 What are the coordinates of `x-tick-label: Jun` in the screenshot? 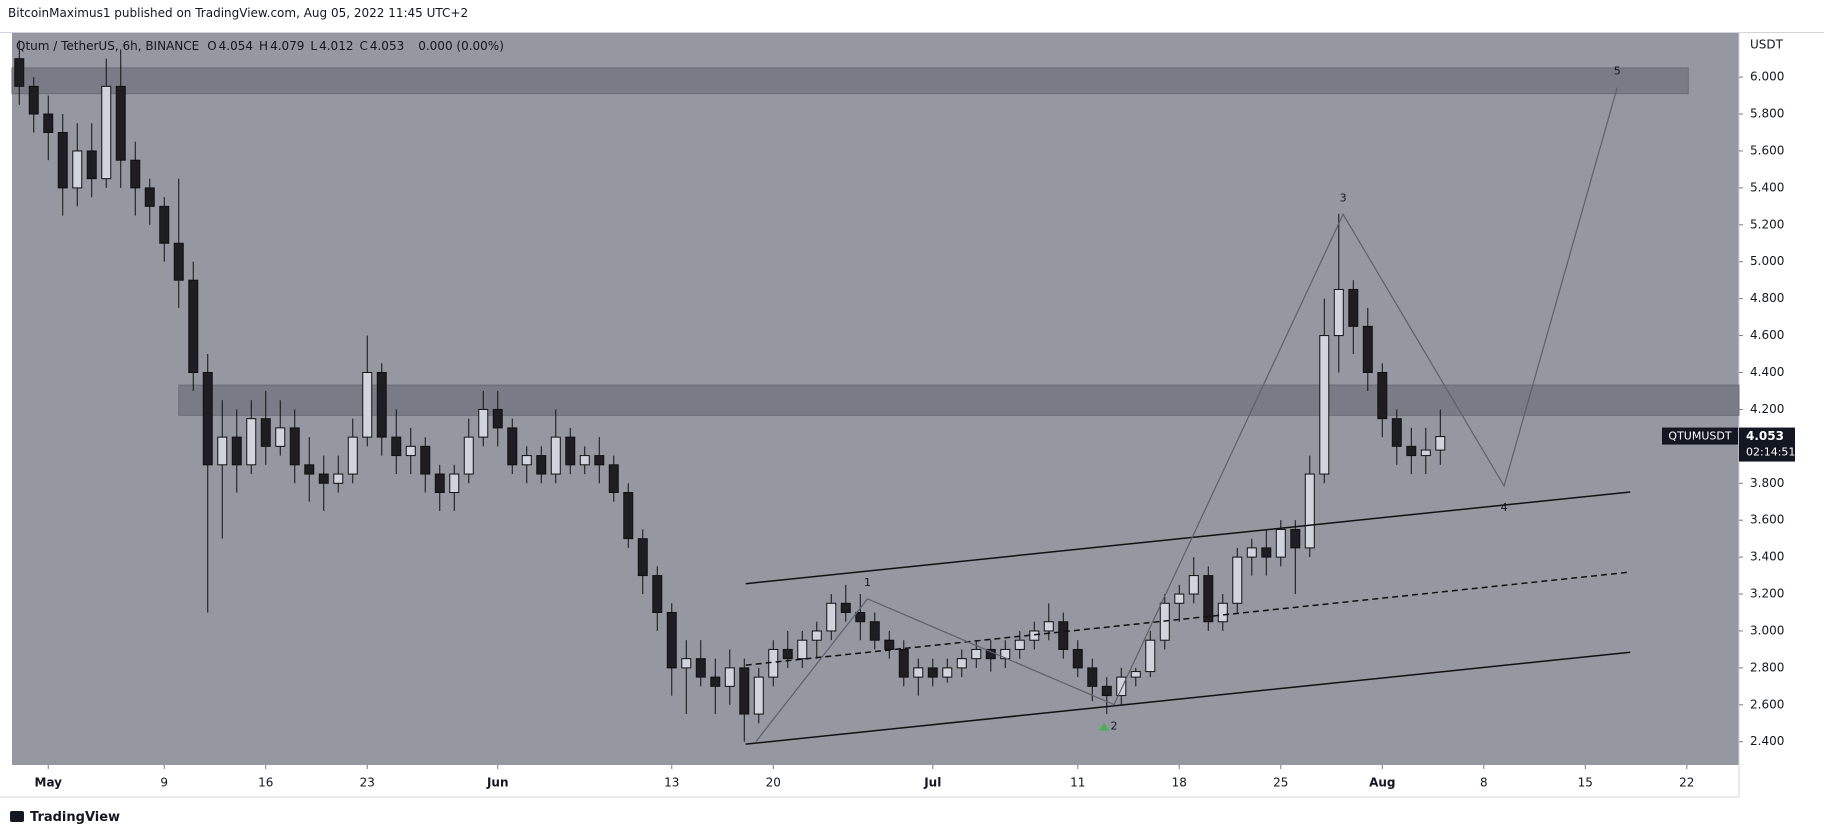 It's located at (497, 783).